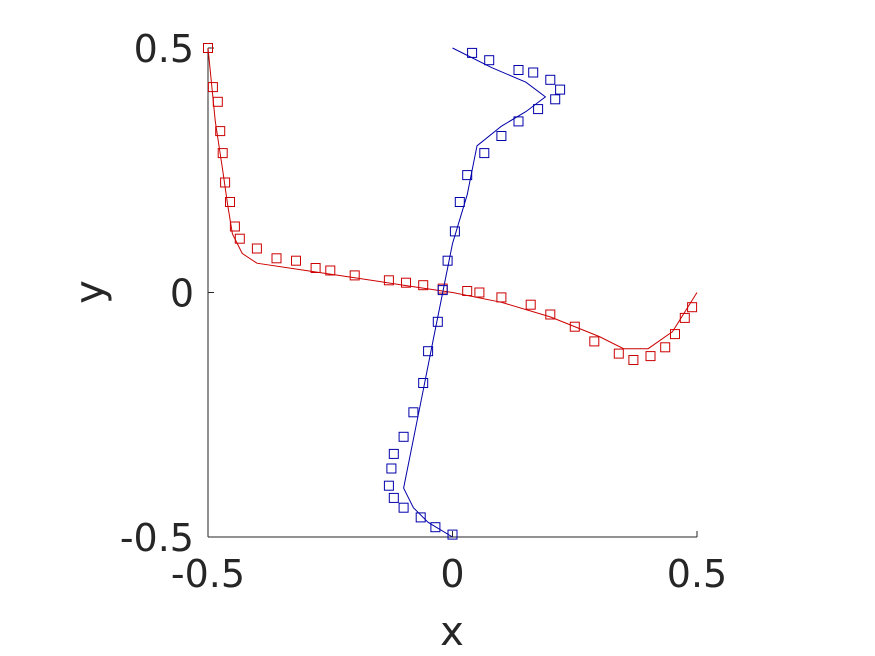 This screenshot has height=656, width=875. Describe the element at coordinates (208, 574) in the screenshot. I see `x-tick-label: -0.5` at that location.